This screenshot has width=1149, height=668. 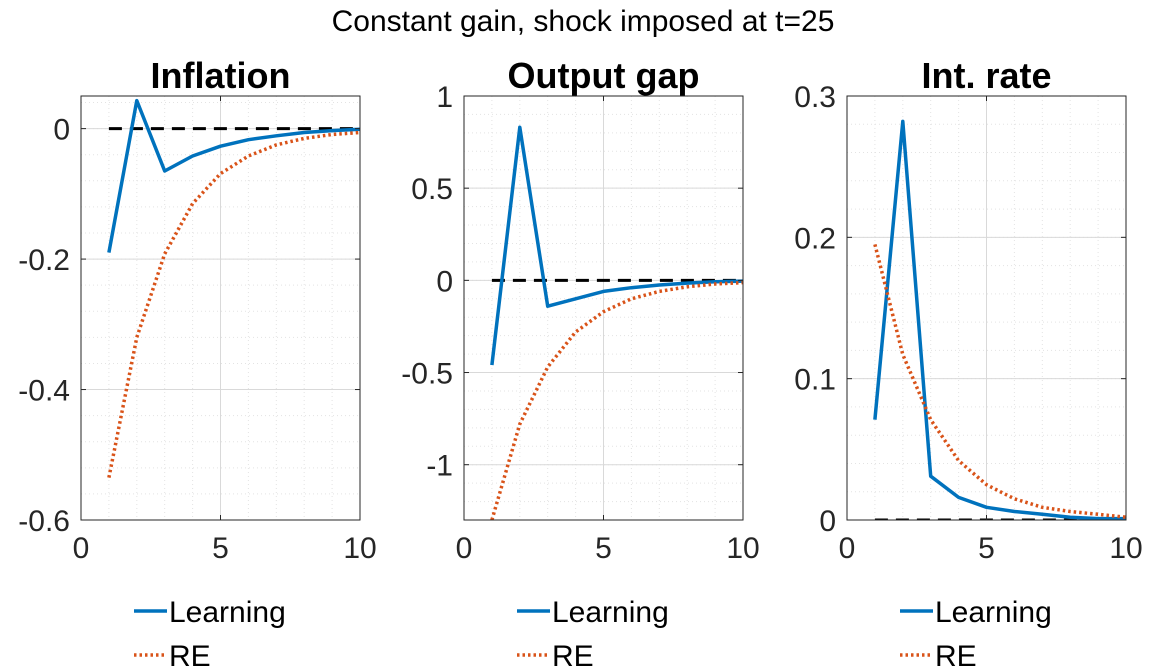 What do you see at coordinates (44, 391) in the screenshot?
I see `y-tick-label: -0.4` at bounding box center [44, 391].